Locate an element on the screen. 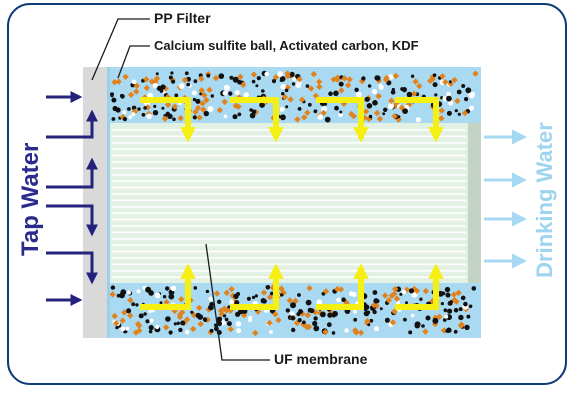 The height and width of the screenshot is (394, 574). drinking-water-label: Drinking Water is located at coordinates (544, 200).